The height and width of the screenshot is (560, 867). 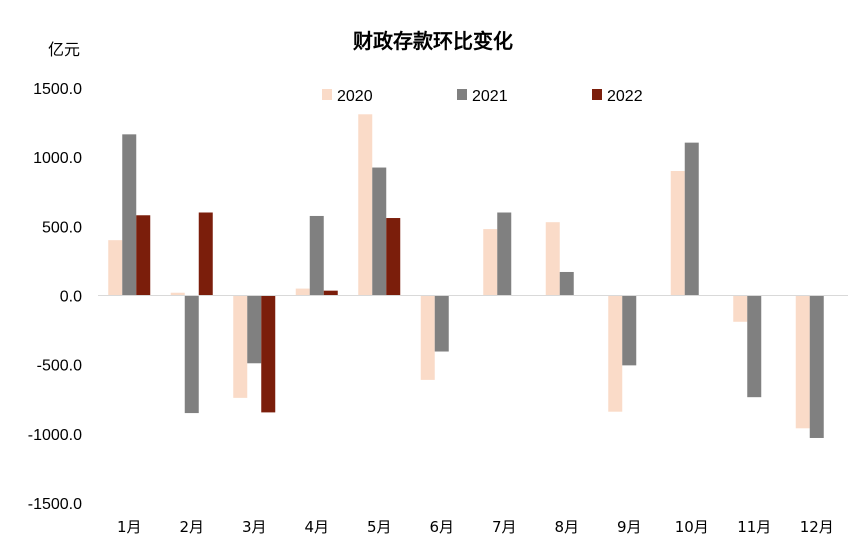 I want to click on bar-2020-1月, so click(x=115, y=268).